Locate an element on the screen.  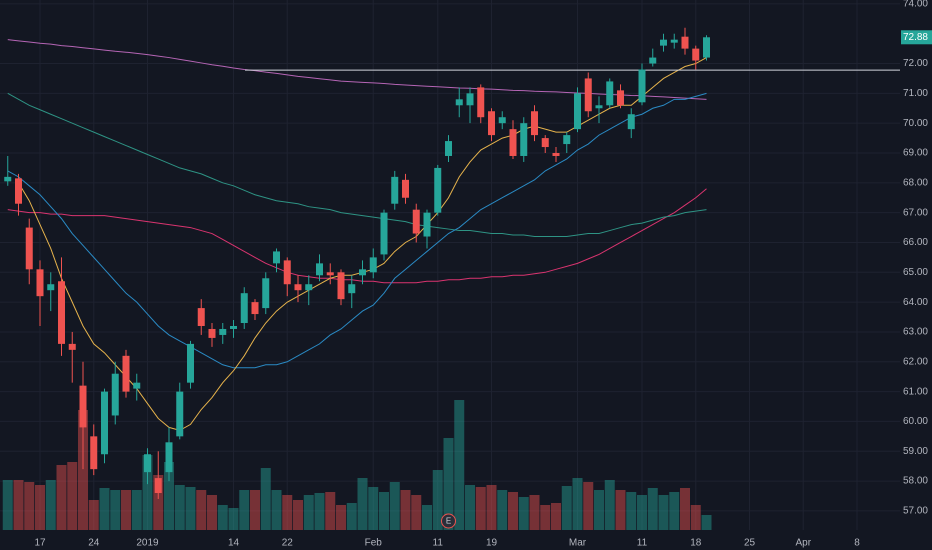
x-tick-label: 8 is located at coordinates (857, 543).